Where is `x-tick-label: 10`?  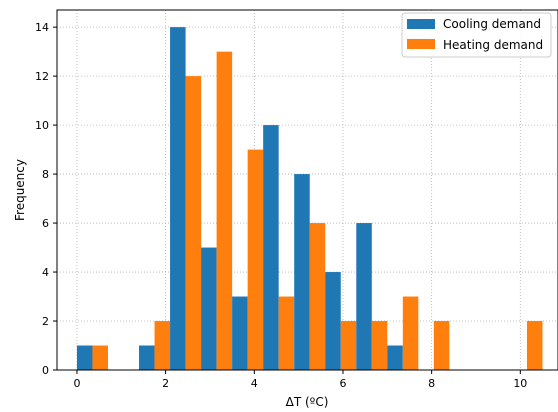 x-tick-label: 10 is located at coordinates (520, 383).